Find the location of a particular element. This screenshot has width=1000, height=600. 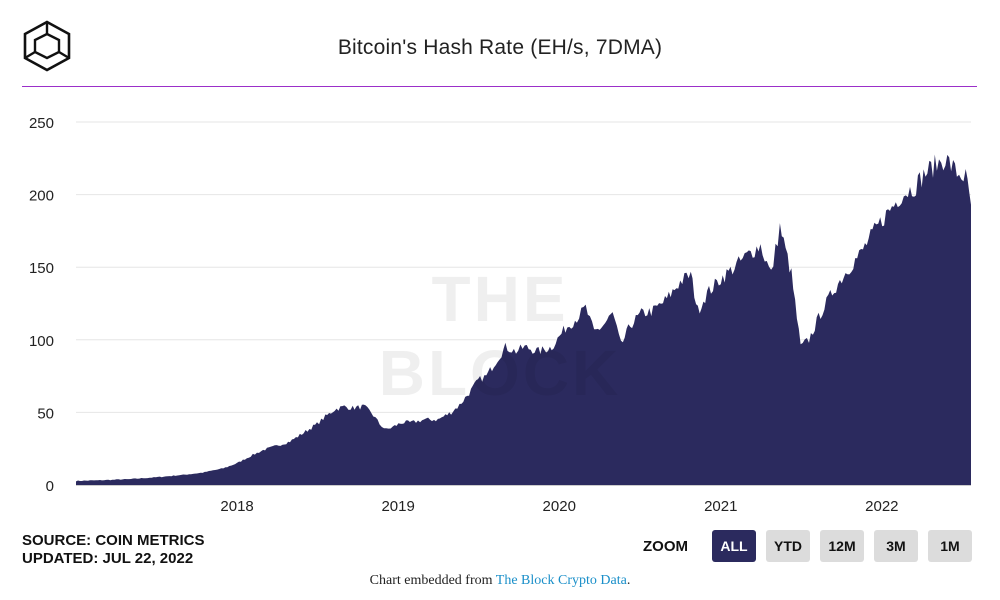

y-tick-label-0: 0 is located at coordinates (50, 486).